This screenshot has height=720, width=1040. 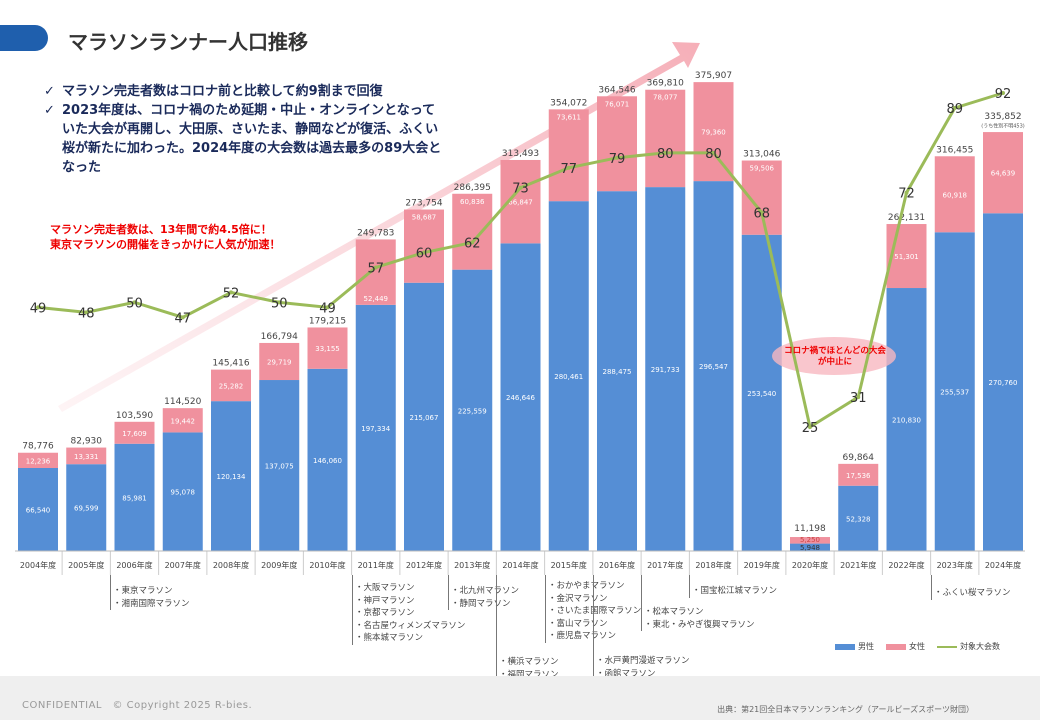 What do you see at coordinates (385, 600) in the screenshot?
I see `race-note-item: ・神戸マラソン` at bounding box center [385, 600].